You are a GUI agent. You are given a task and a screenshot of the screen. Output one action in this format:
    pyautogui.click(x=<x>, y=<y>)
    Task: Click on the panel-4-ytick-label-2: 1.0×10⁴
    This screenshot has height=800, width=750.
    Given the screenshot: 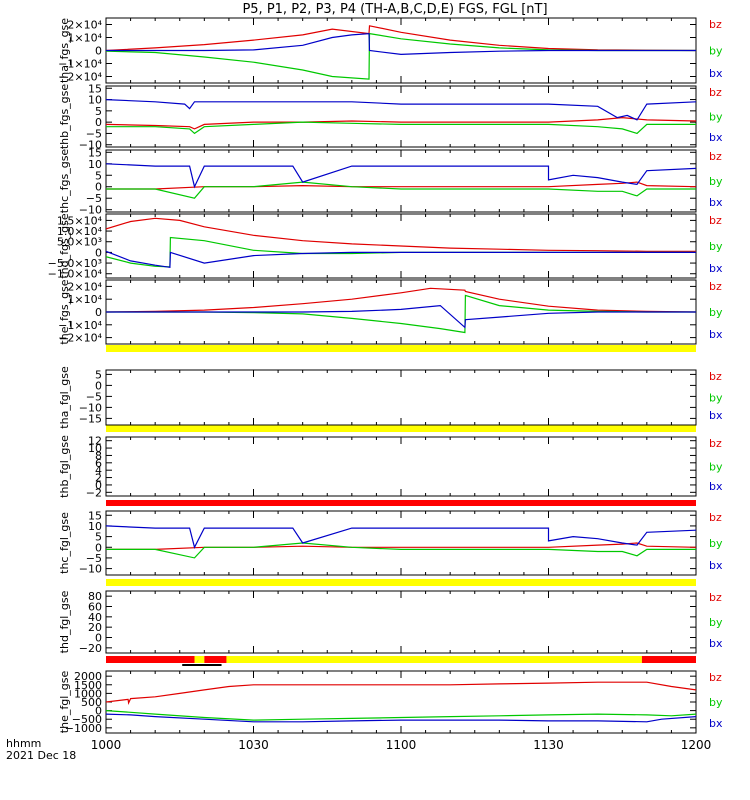 What is the action you would take?
    pyautogui.click(x=80, y=231)
    